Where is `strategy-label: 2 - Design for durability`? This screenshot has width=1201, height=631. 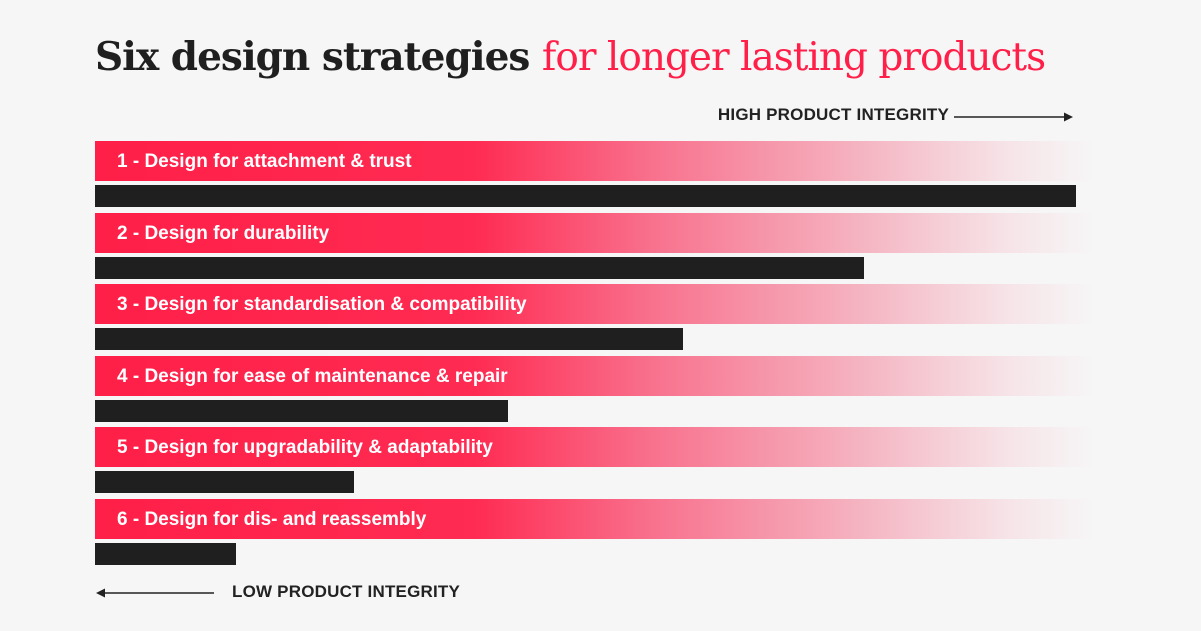
strategy-label: 2 - Design for durability is located at coordinates (223, 233).